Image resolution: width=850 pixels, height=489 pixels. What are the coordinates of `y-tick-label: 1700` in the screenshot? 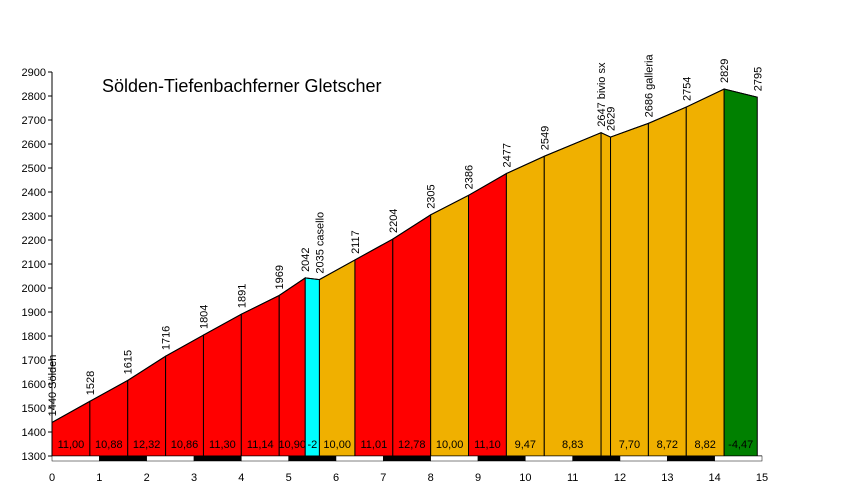 It's located at (34, 361).